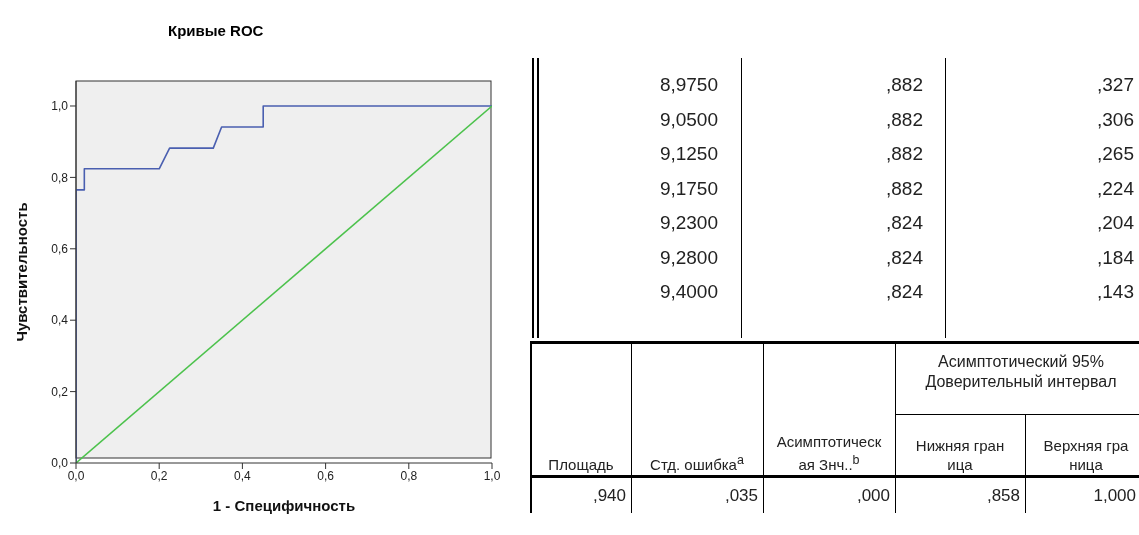 The height and width of the screenshot is (535, 1139). I want to click on text: 9,4000, so click(688, 292).